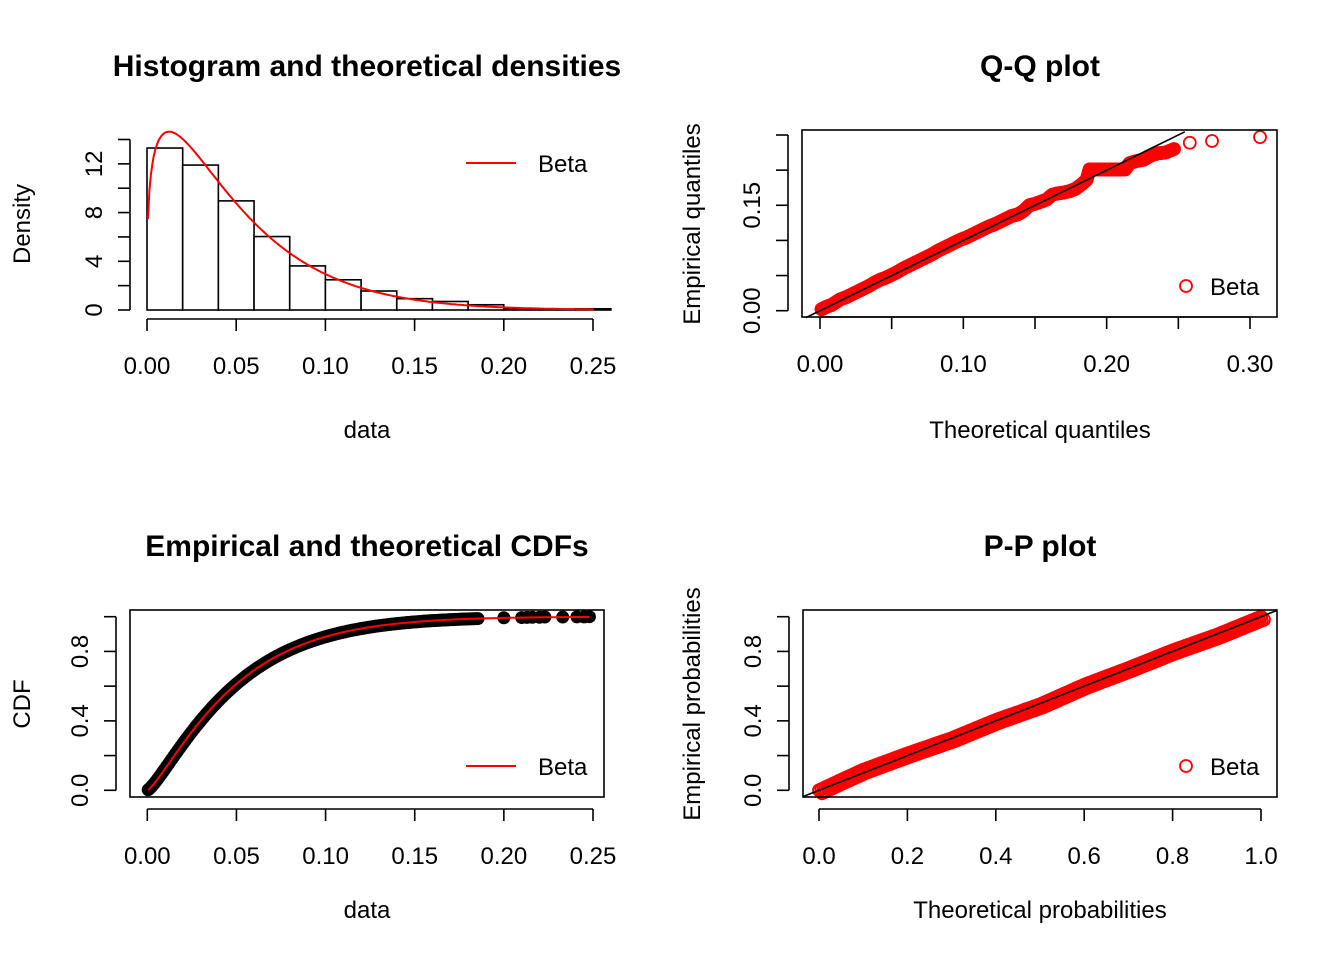 The width and height of the screenshot is (1344, 960). I want to click on x-tick-label: 0.6, so click(1084, 856).